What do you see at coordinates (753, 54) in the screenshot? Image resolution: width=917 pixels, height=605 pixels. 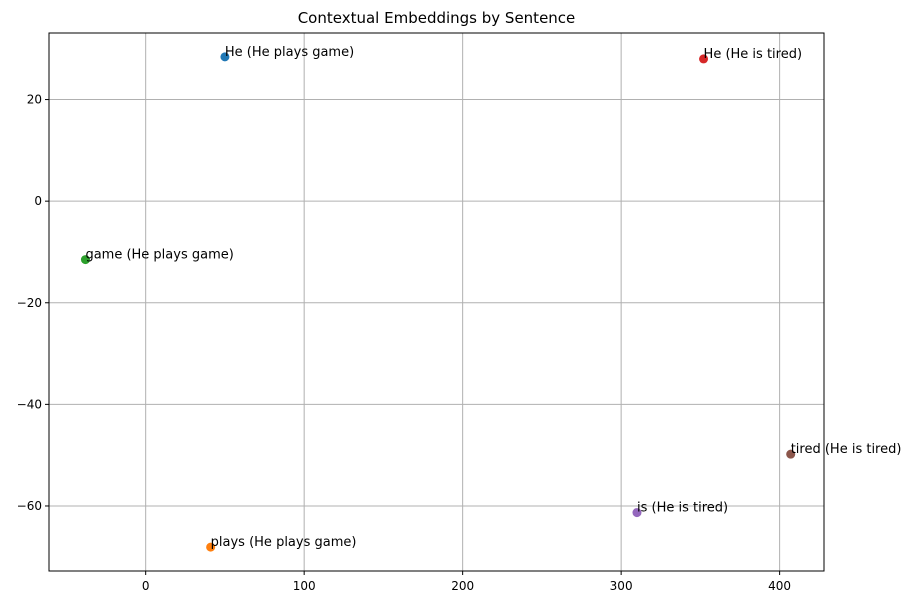 I see `data-point-label: He (He is tired)` at bounding box center [753, 54].